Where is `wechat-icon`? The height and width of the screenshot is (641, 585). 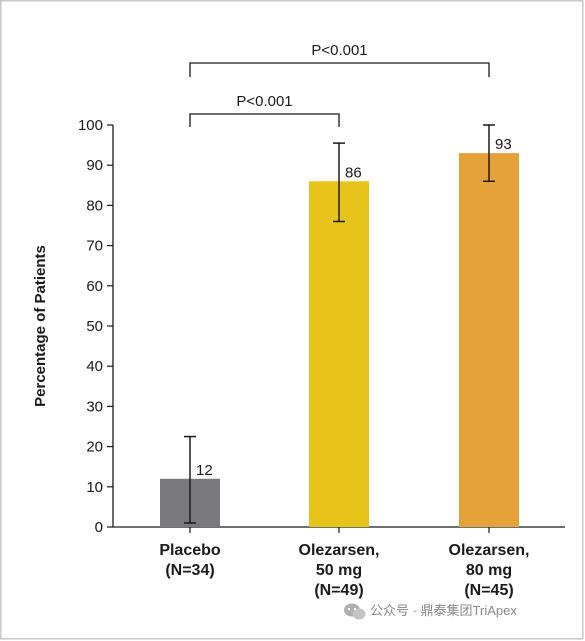
wechat-icon is located at coordinates (355, 611).